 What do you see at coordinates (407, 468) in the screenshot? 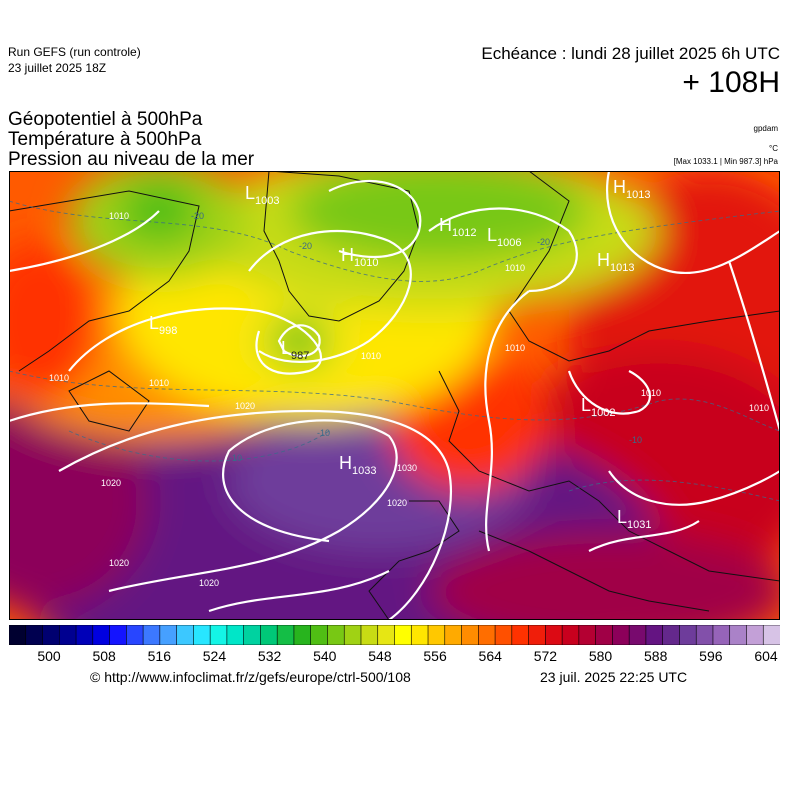
I see `isobar-label: 1030` at bounding box center [407, 468].